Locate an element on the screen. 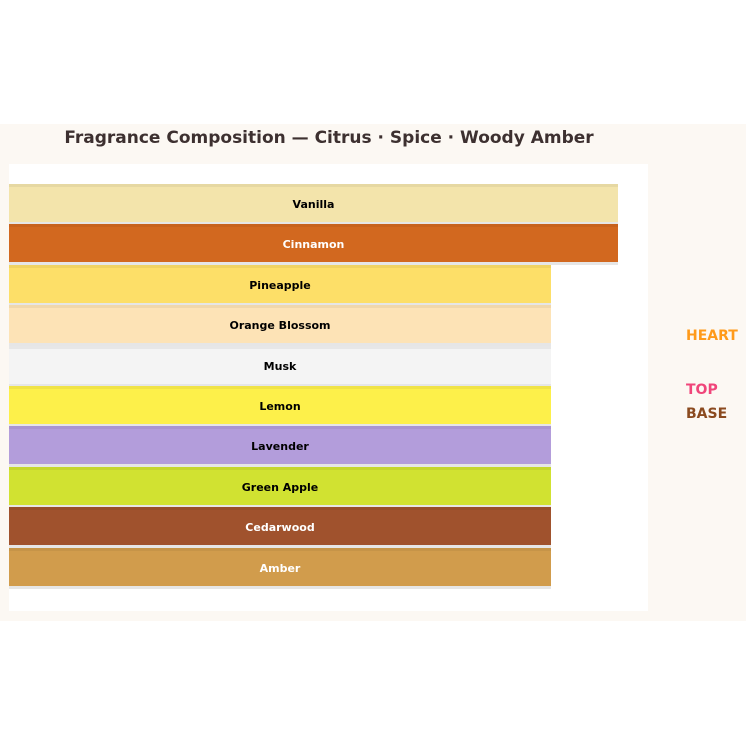  bar-label: Amber is located at coordinates (280, 568).